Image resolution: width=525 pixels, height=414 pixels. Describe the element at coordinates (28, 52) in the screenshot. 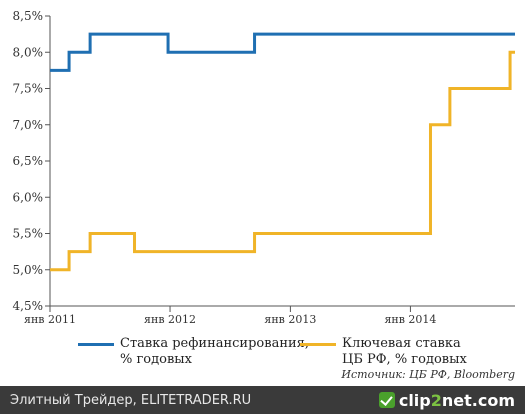

I see `y-tick-label: 8,0%` at that location.